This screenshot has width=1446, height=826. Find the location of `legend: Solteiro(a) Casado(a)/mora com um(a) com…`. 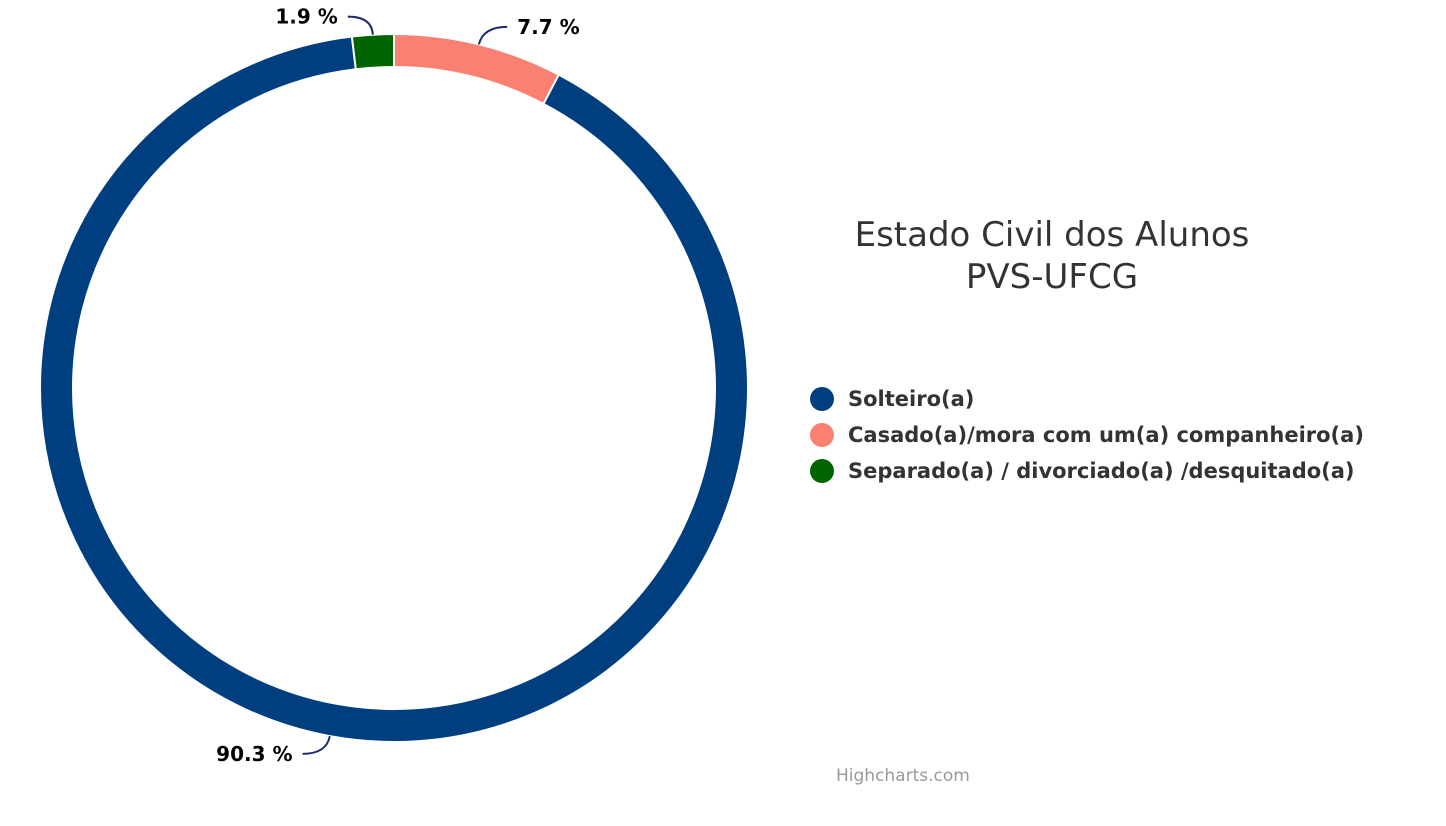

legend: Solteiro(a) Casado(a)/mora com um(a) com… is located at coordinates (1087, 435).